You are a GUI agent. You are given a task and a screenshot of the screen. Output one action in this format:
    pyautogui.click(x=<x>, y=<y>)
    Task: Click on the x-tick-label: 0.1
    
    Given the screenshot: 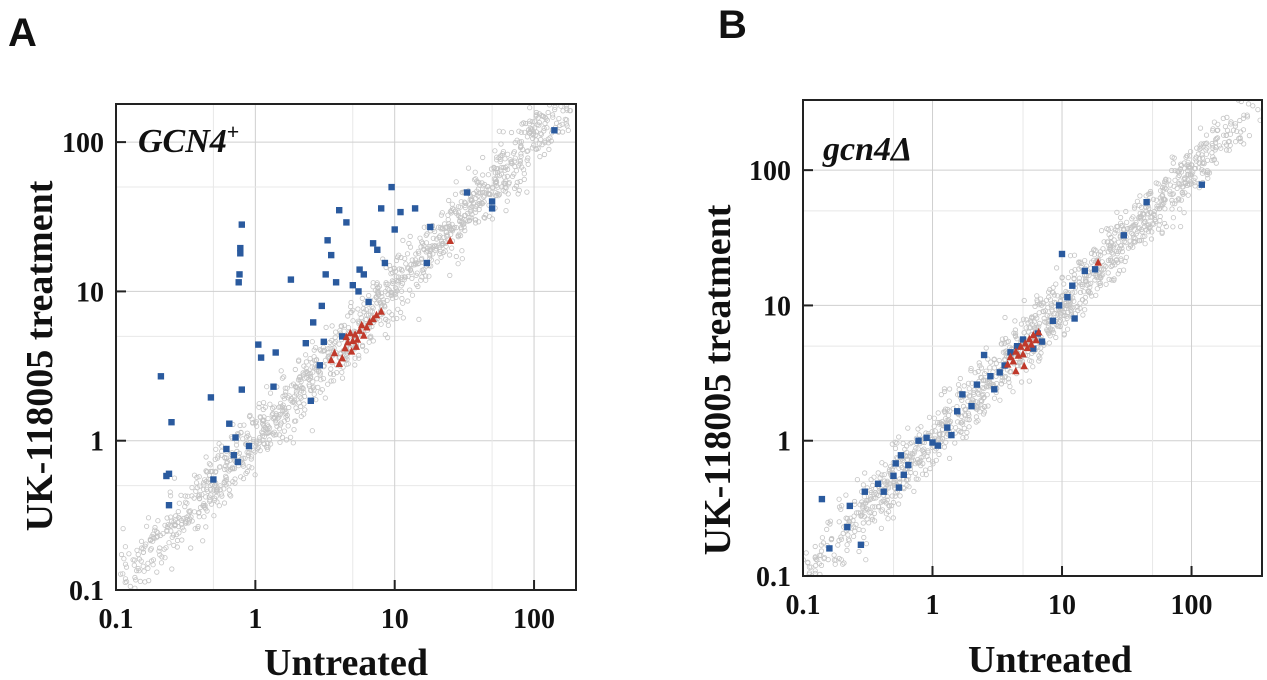 What is the action you would take?
    pyautogui.click(x=116, y=619)
    